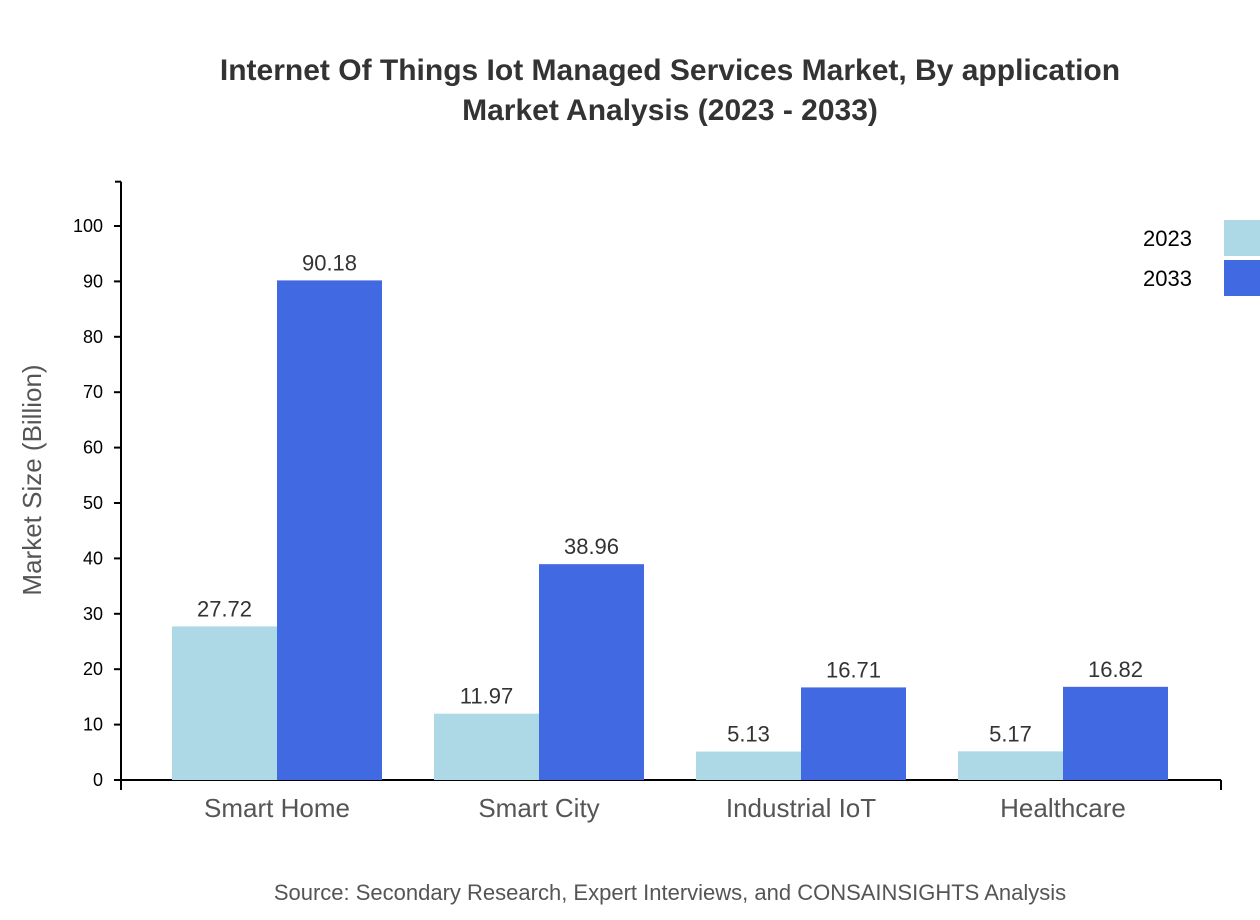 This screenshot has height=920, width=1260. What do you see at coordinates (748, 734) in the screenshot?
I see `bar-value-label: 5.13` at bounding box center [748, 734].